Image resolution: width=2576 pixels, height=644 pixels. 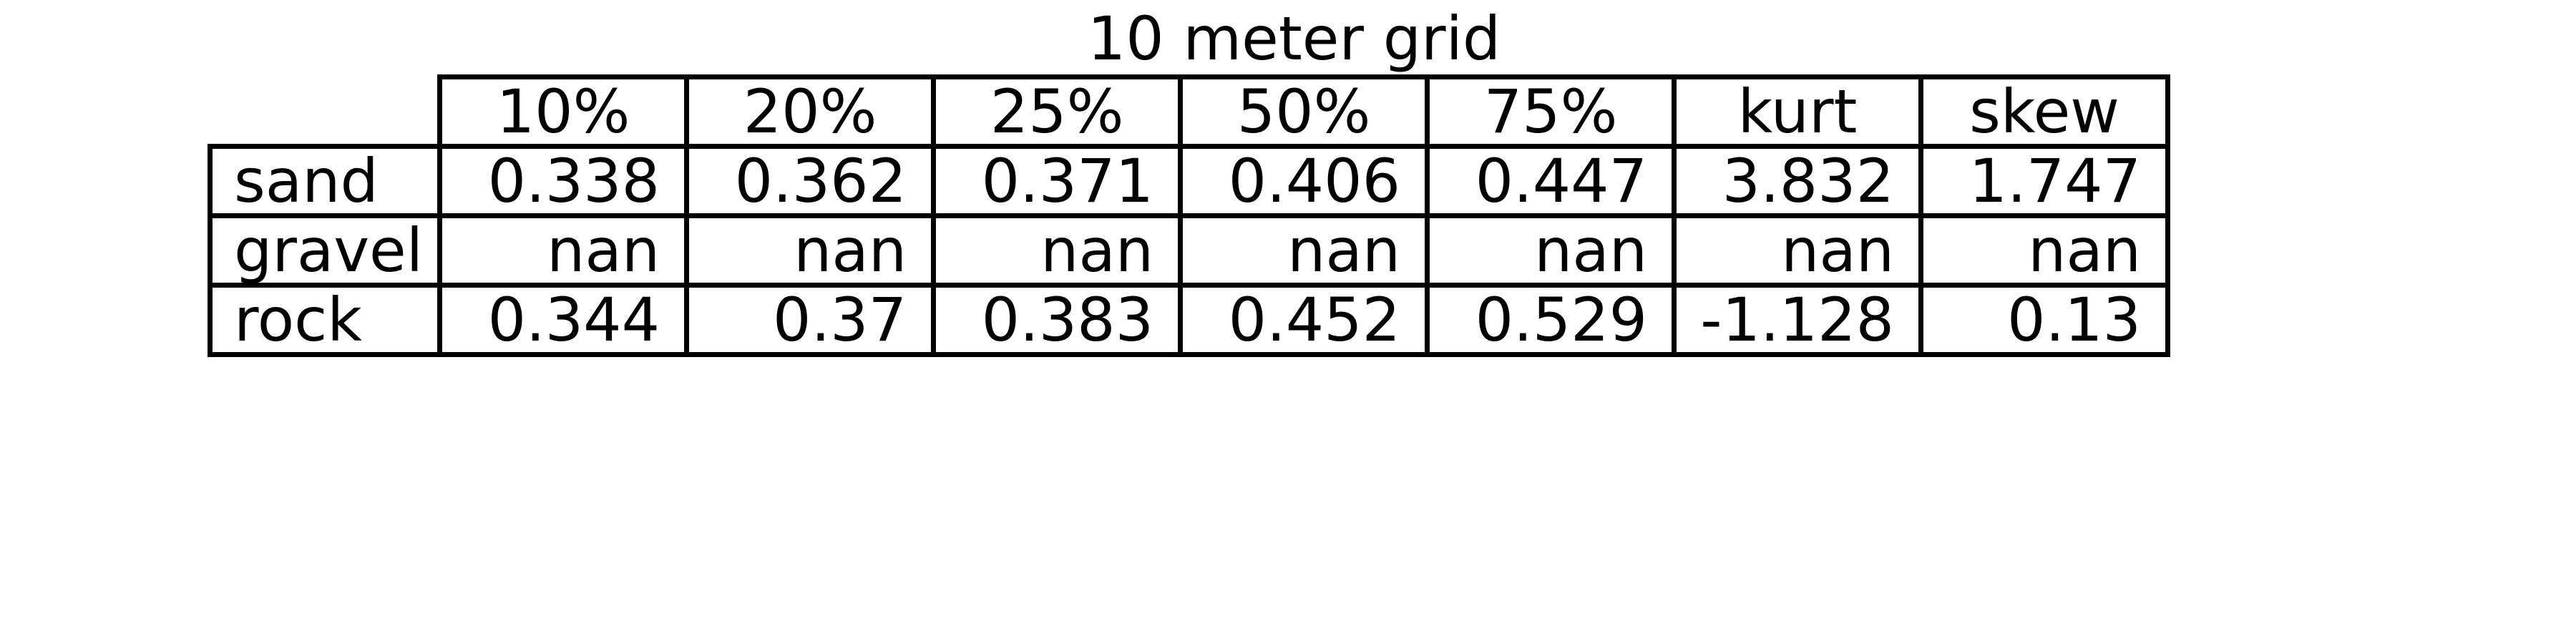 I want to click on table-cell: 0.447, so click(x=1551, y=181).